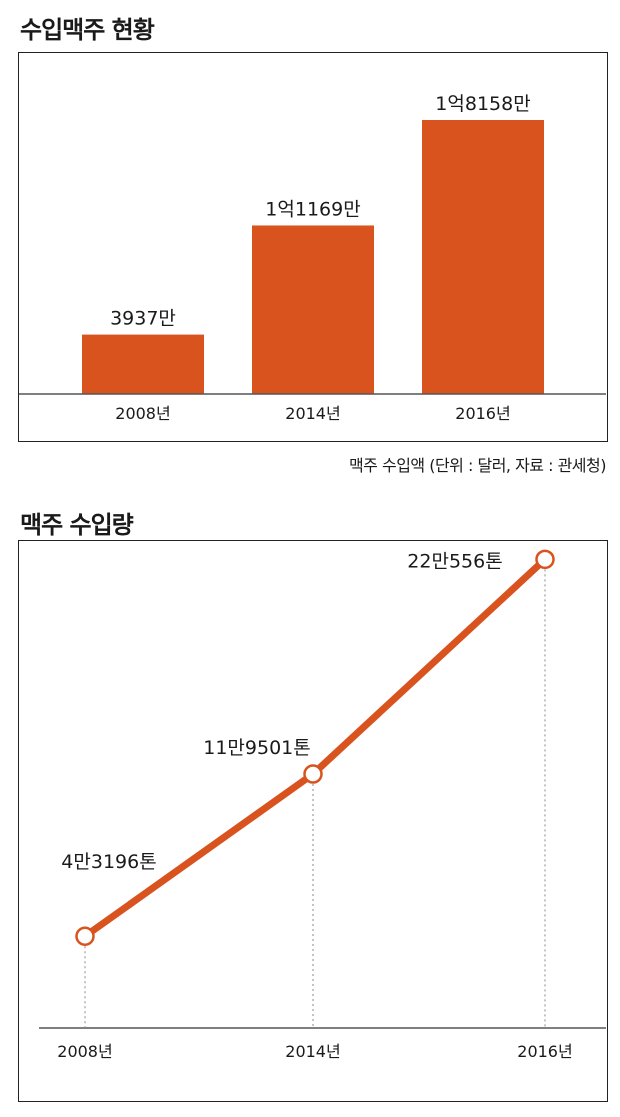 The height and width of the screenshot is (1117, 620). Describe the element at coordinates (454, 561) in the screenshot. I see `point-value-label-2: 22만556톤` at that location.